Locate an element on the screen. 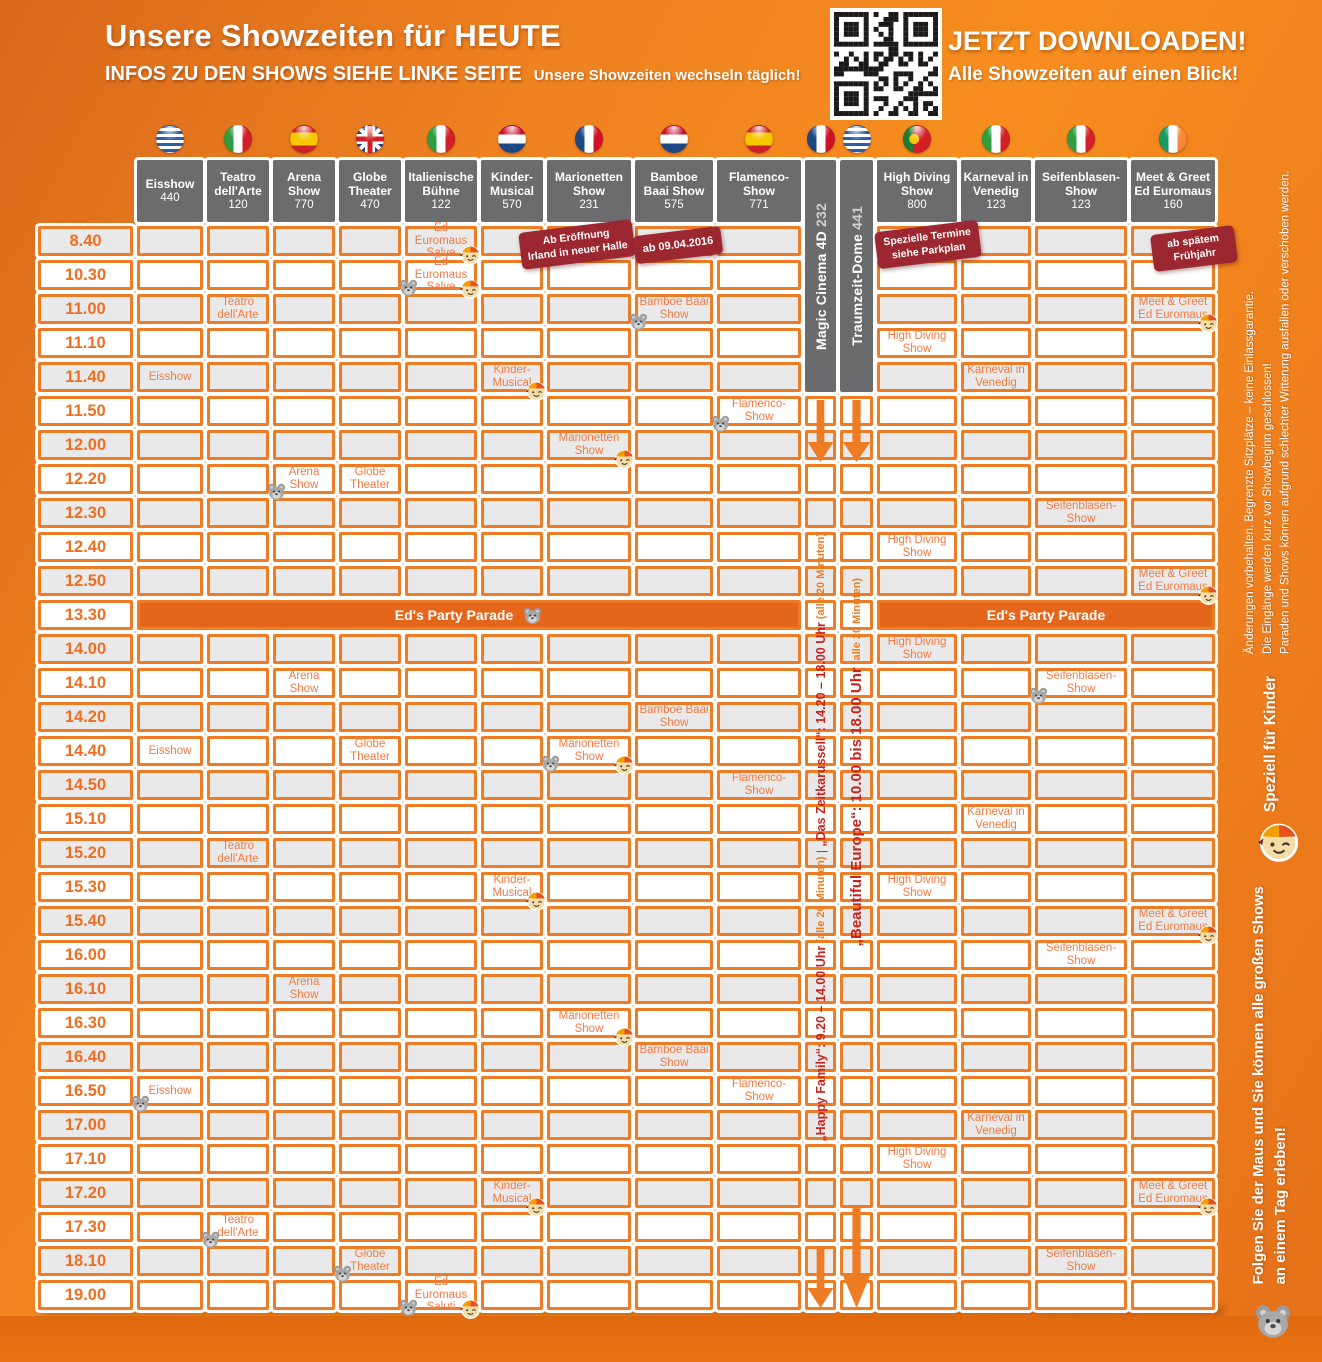 The width and height of the screenshot is (1322, 1362). schedule-cell: Meet & Greet Ed Euromaus is located at coordinates (1175, 313).